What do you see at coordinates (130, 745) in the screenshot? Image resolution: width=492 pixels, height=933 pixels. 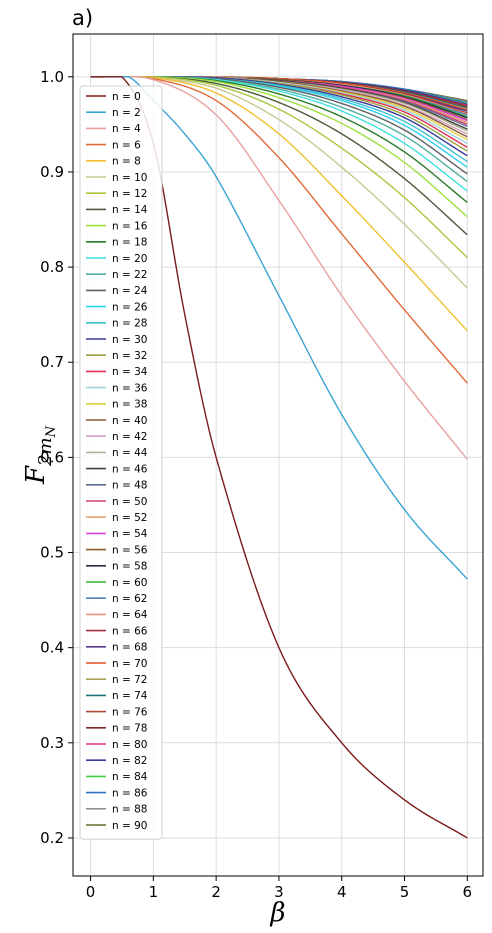 I see `legend-label: n = 80` at bounding box center [130, 745].